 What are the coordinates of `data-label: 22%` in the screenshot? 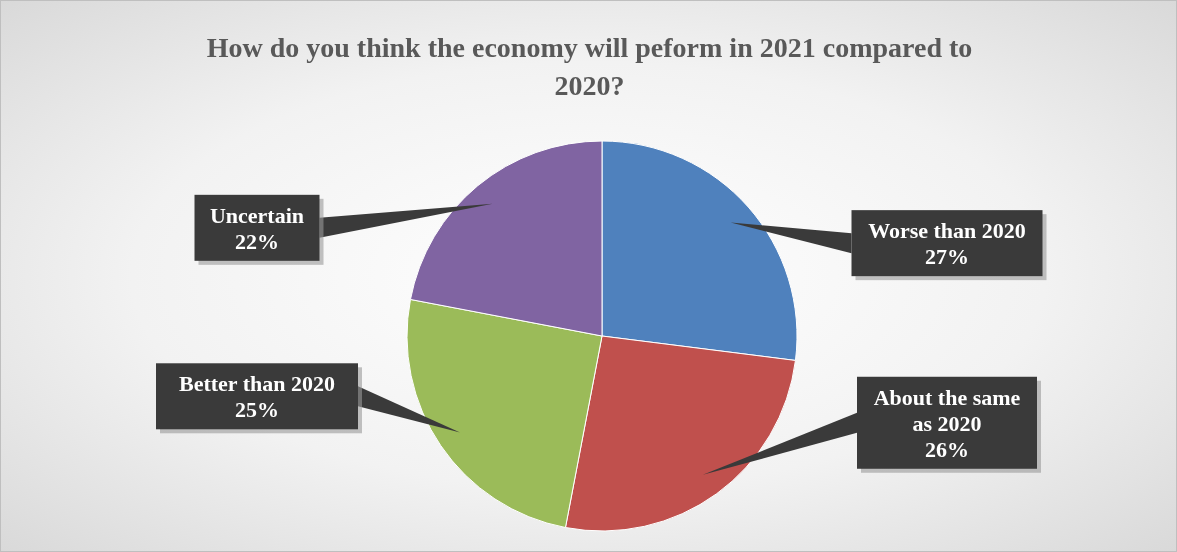 It's located at (257, 241).